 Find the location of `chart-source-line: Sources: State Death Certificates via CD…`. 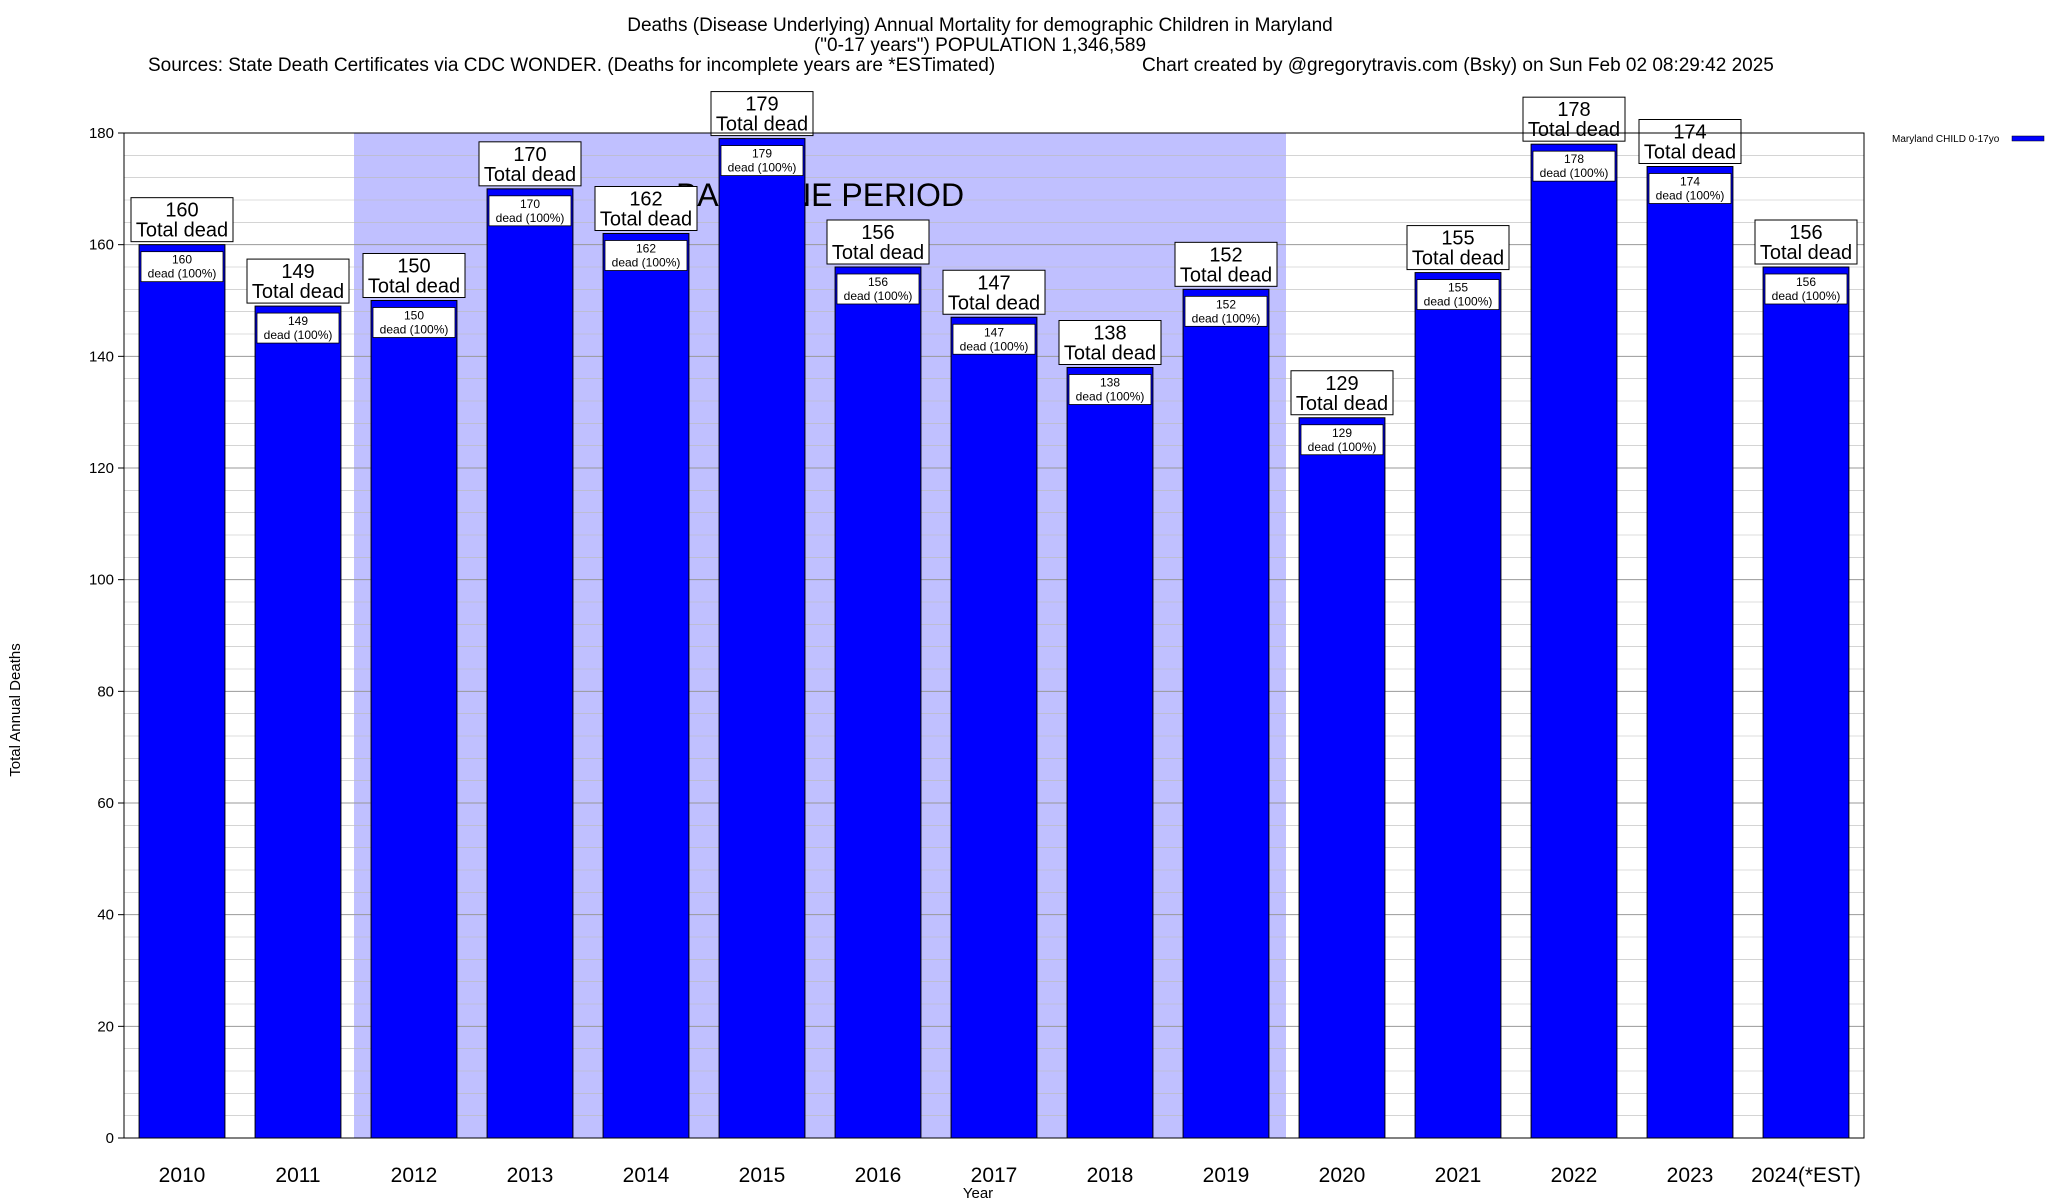

chart-source-line: Sources: State Death Certificates via CD… is located at coordinates (571, 65).